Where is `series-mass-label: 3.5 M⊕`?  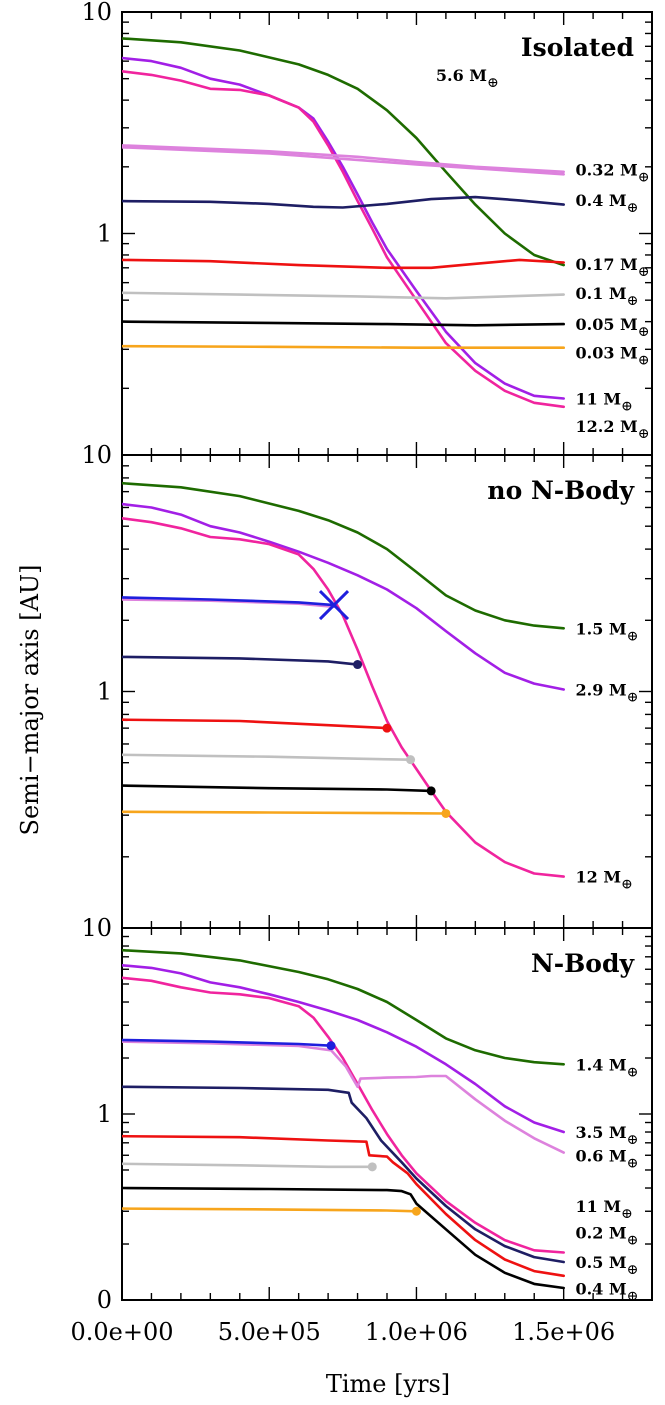 series-mass-label: 3.5 M⊕ is located at coordinates (607, 1135).